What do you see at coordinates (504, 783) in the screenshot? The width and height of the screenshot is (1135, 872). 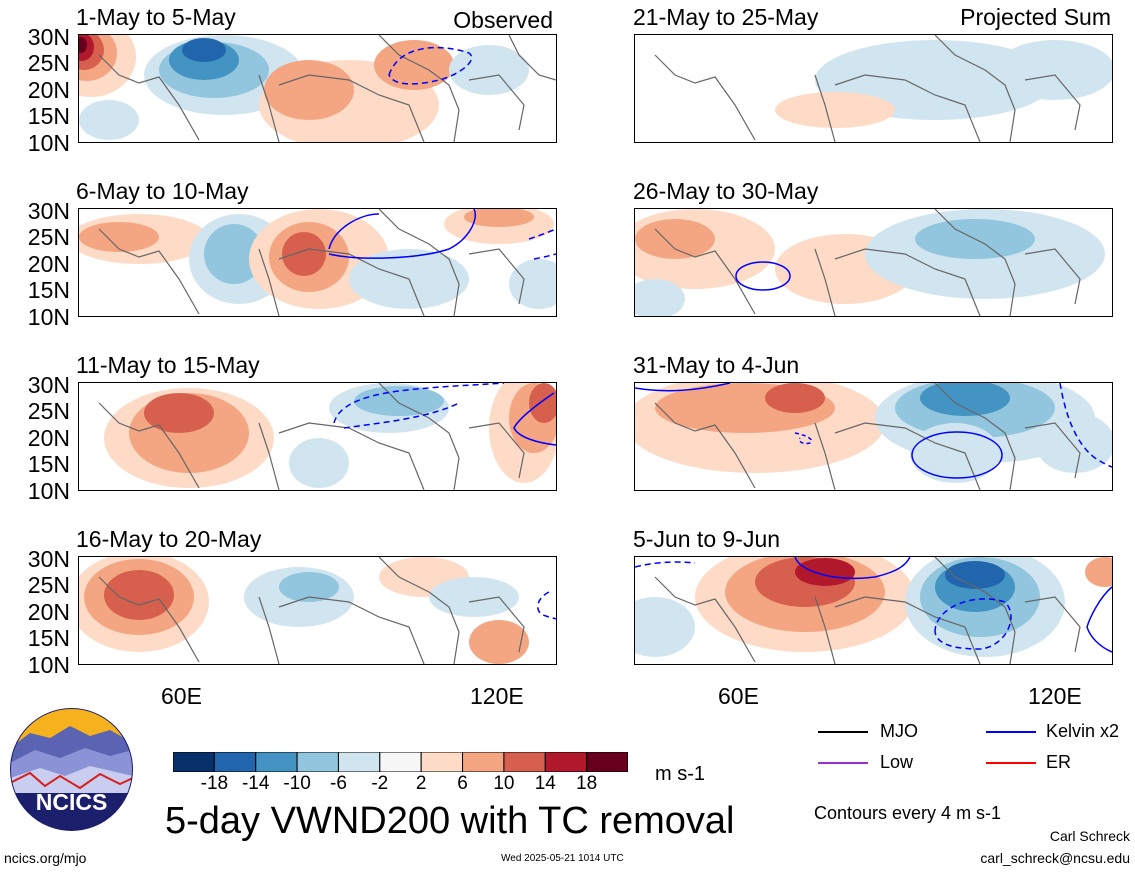 I see `colorbar-tick-label: 10` at bounding box center [504, 783].